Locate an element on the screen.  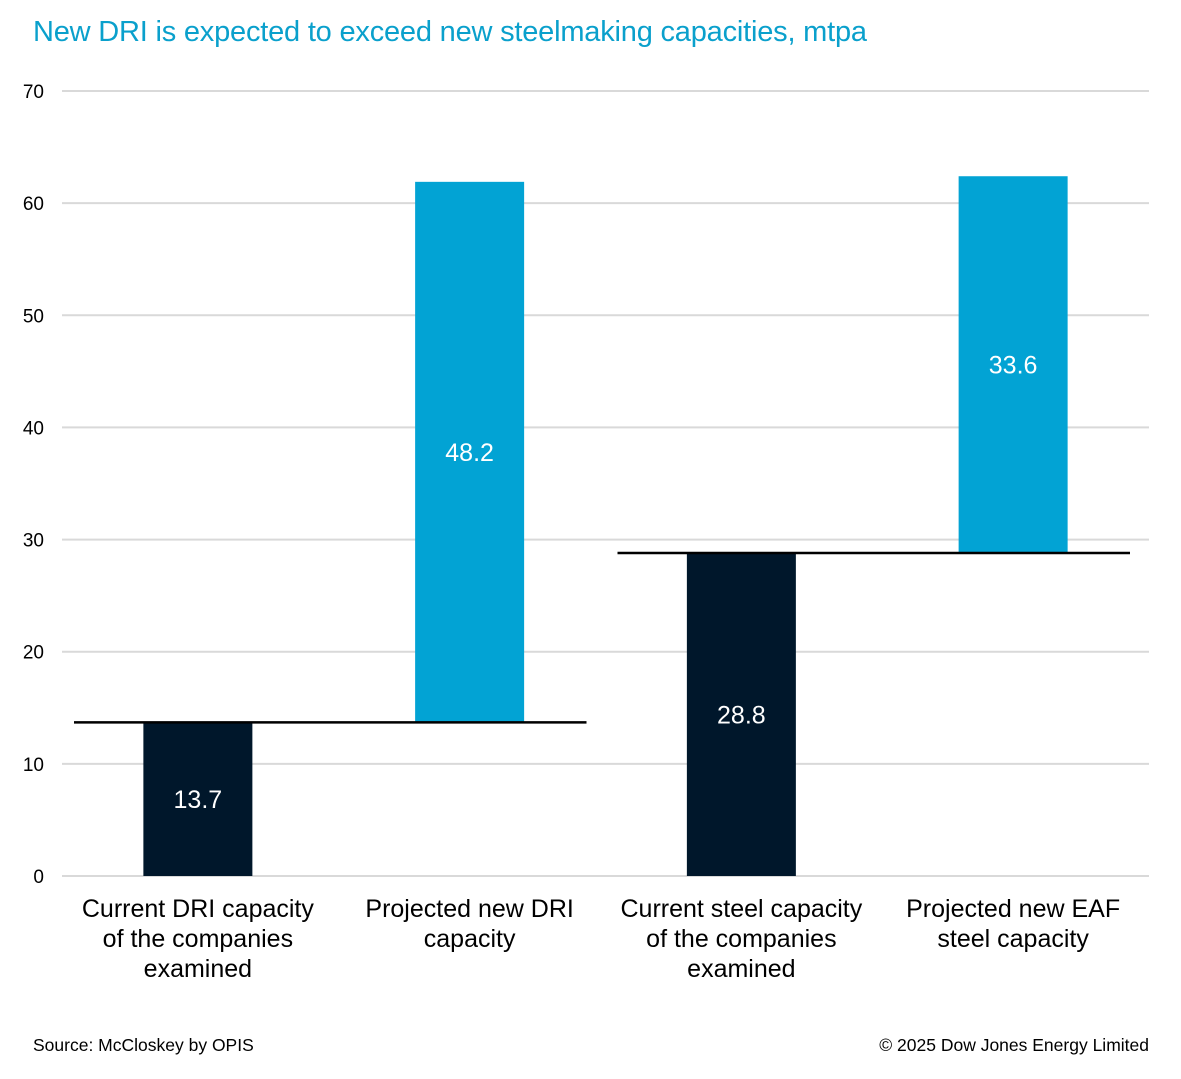
y-tick-label: 0 is located at coordinates (38, 877).